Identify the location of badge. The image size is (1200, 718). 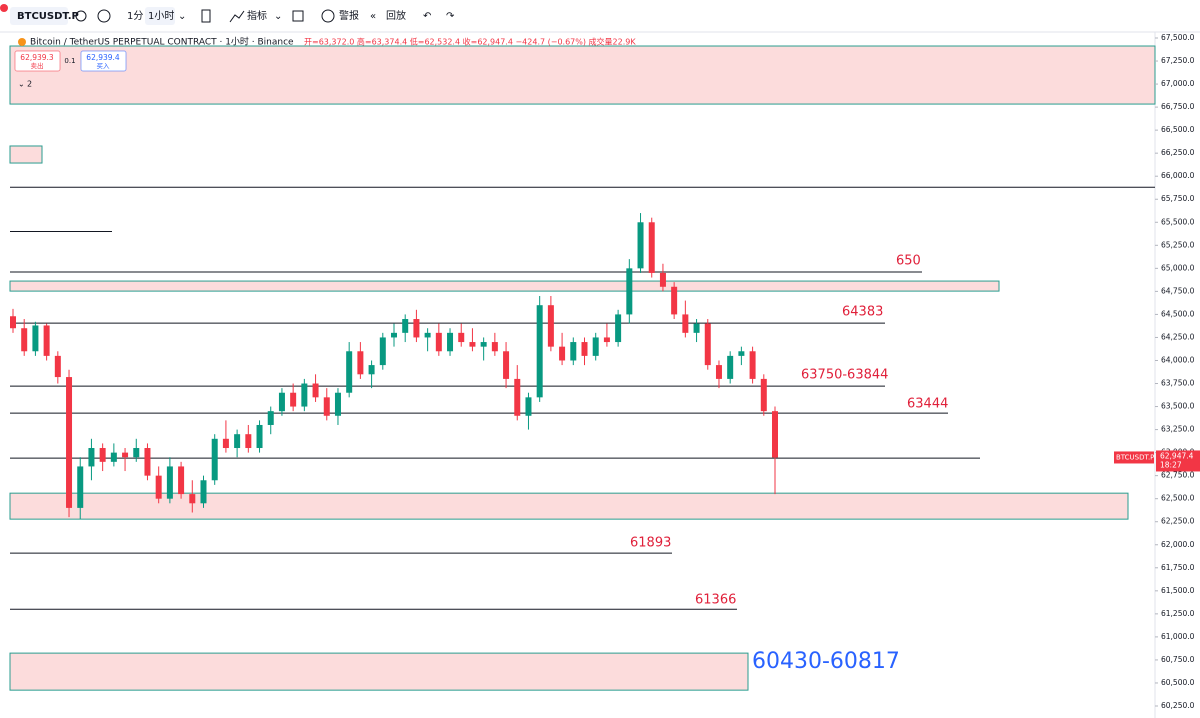
(4, 8).